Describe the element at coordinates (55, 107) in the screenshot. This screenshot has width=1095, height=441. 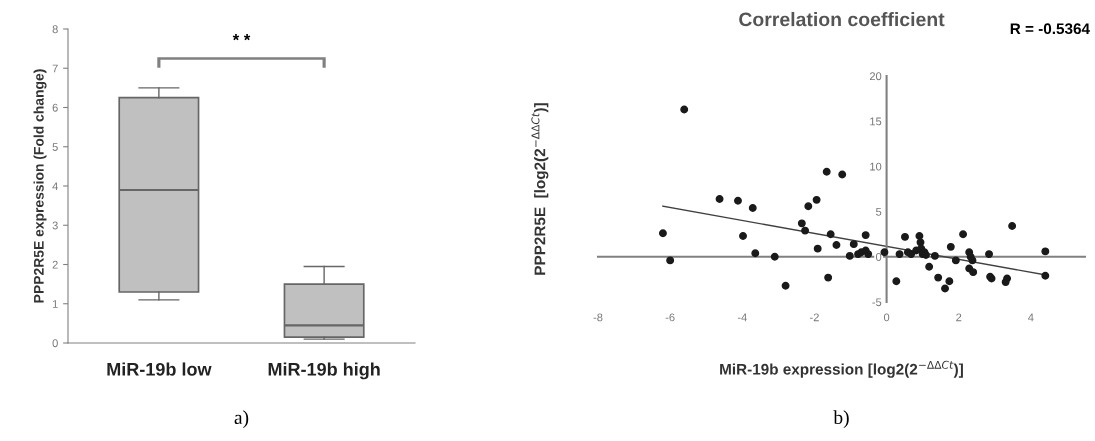
I see `y-tick-label: 6` at that location.